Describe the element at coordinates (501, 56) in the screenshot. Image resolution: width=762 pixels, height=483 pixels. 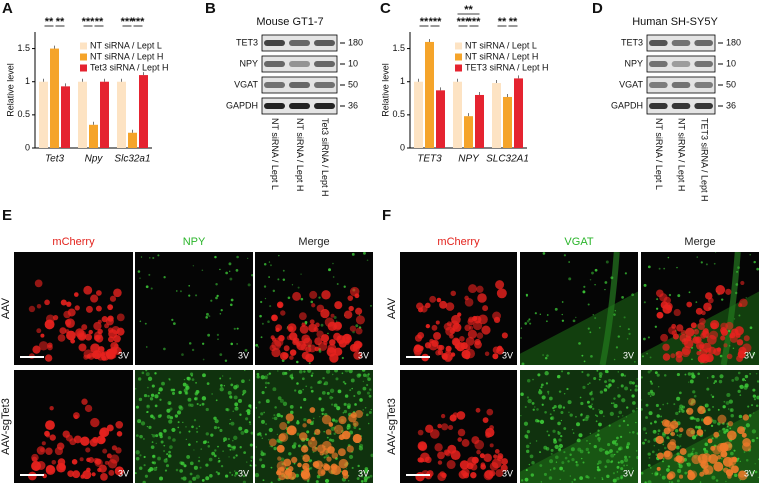
I see `legend-label: NT siRNA / Lept H` at that location.